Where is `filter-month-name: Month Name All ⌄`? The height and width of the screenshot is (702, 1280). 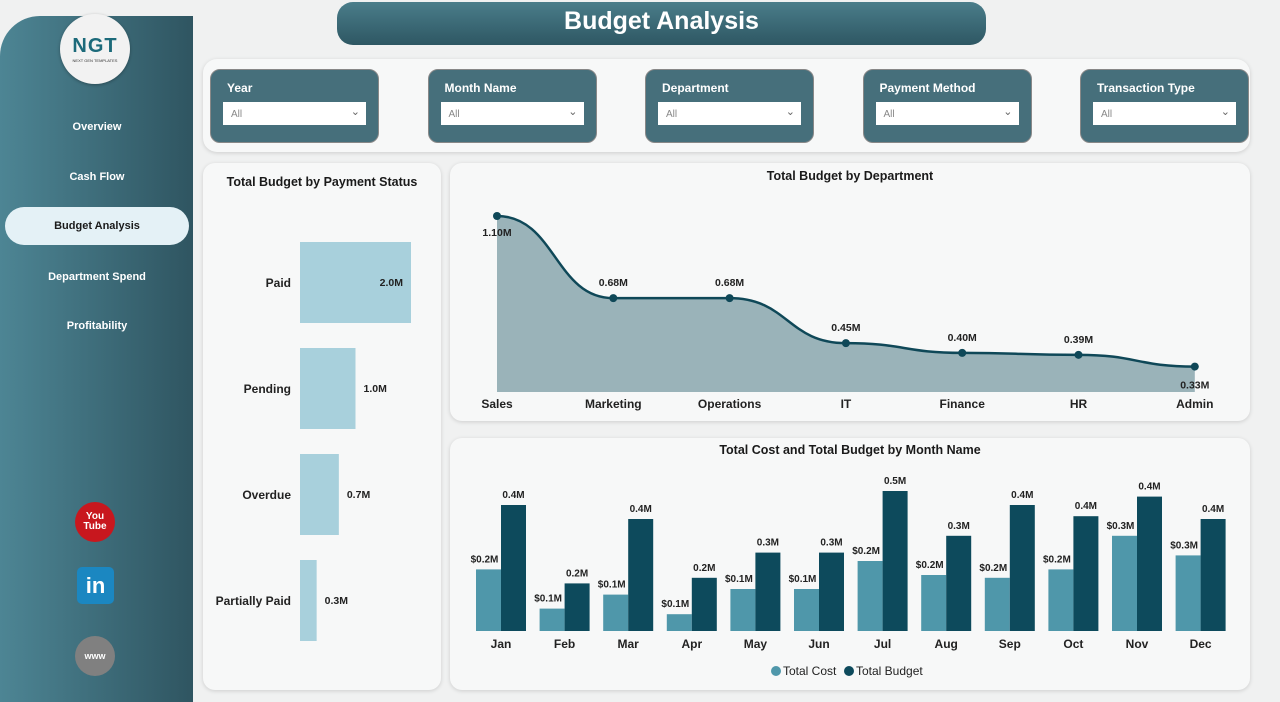
filter-month-name: Month Name All ⌄ is located at coordinates (512, 106).